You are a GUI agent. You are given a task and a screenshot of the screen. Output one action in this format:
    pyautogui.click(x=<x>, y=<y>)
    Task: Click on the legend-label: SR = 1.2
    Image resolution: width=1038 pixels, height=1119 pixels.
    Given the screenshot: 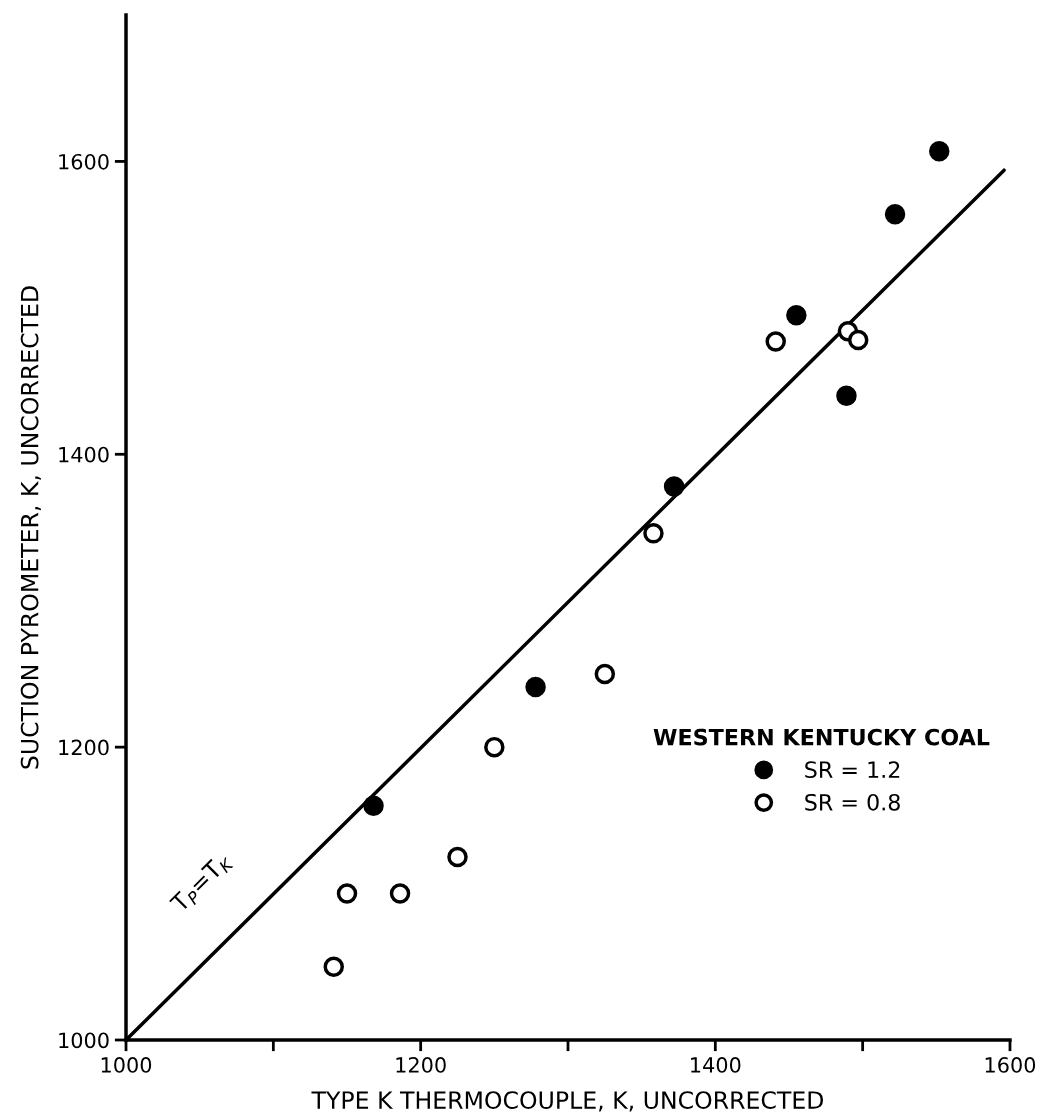 What is the action you would take?
    pyautogui.click(x=852, y=770)
    